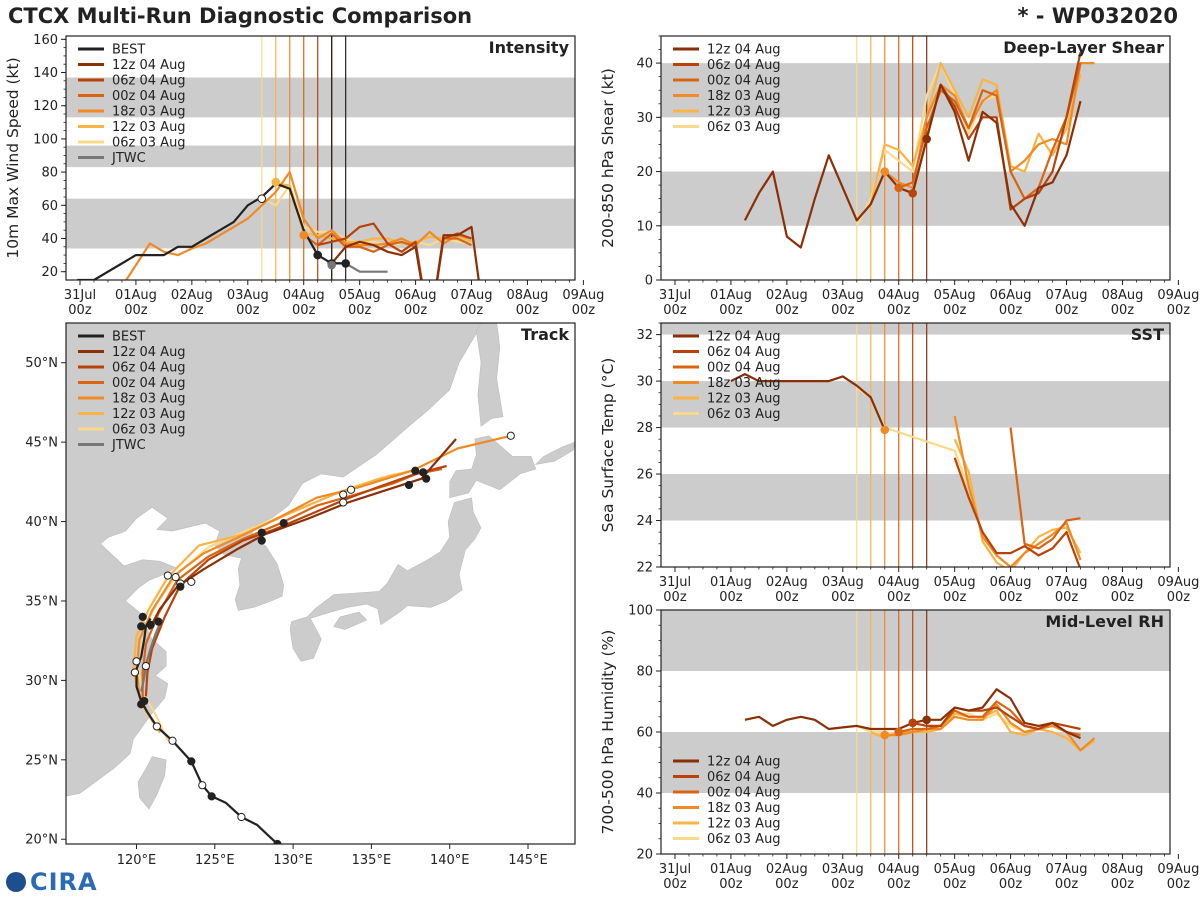 Image resolution: width=1200 pixels, height=900 pixels. What do you see at coordinates (899, 188) in the screenshot?
I see `shear-marker-00z-04-aug` at bounding box center [899, 188].